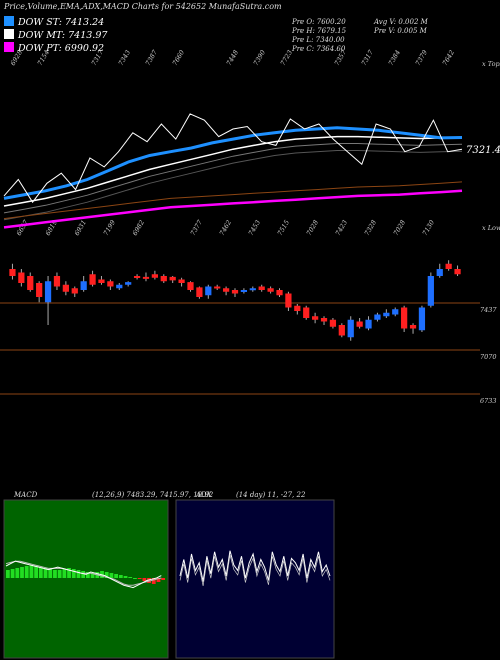  What do you see at coordinates (319, 22) in the screenshot?
I see `pre-open: Pre O: 7600.20` at bounding box center [319, 22].